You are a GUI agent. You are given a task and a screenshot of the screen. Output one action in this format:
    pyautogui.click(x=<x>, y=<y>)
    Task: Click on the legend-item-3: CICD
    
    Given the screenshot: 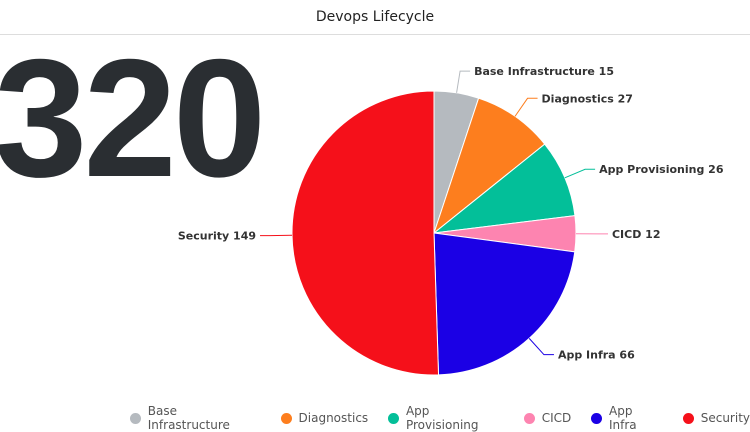 What is the action you would take?
    pyautogui.click(x=548, y=418)
    